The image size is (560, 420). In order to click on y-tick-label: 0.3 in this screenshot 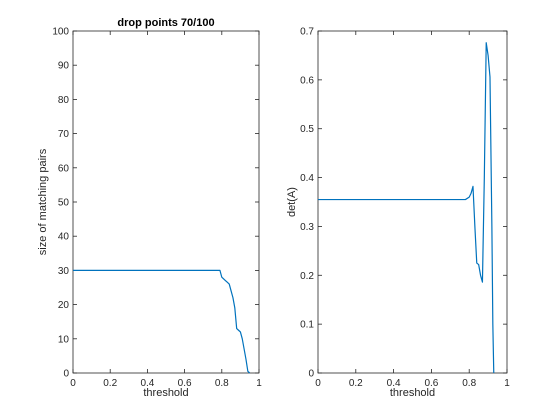, I will do `click(307, 227)`.